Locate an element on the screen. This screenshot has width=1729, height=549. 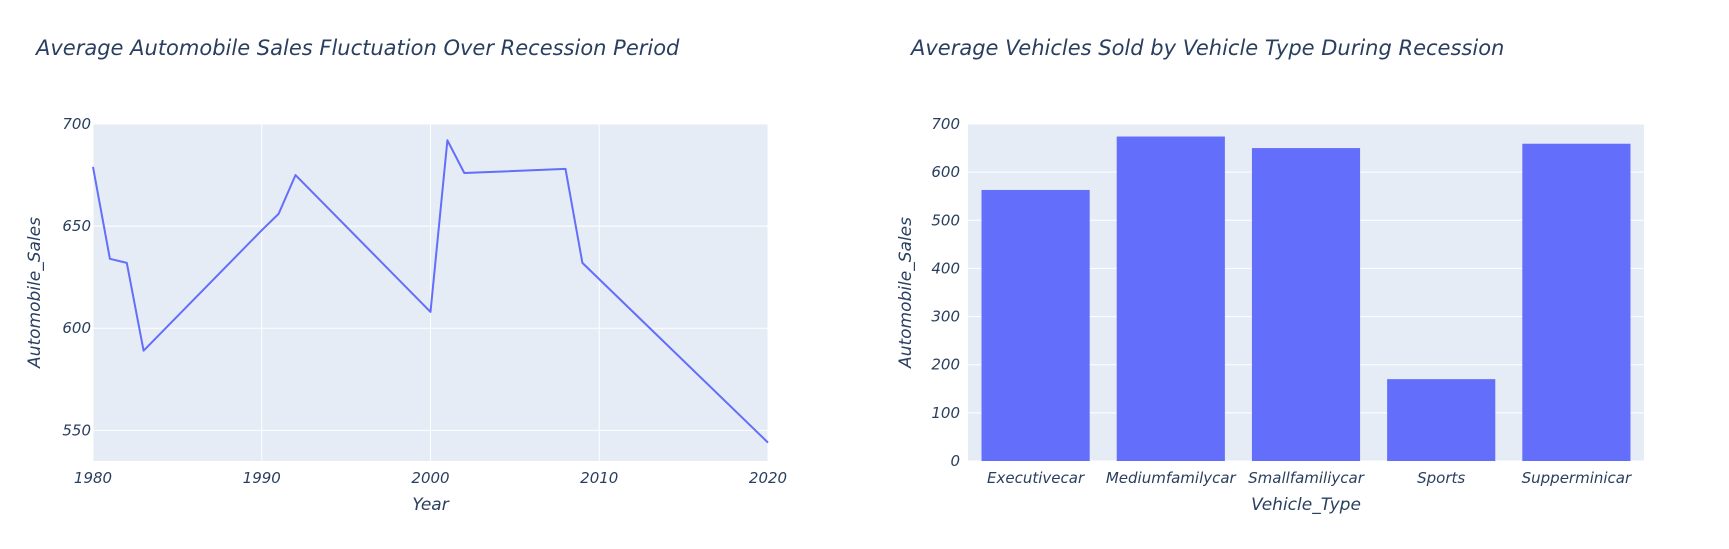
y-tick-label: 0 is located at coordinates (955, 461).